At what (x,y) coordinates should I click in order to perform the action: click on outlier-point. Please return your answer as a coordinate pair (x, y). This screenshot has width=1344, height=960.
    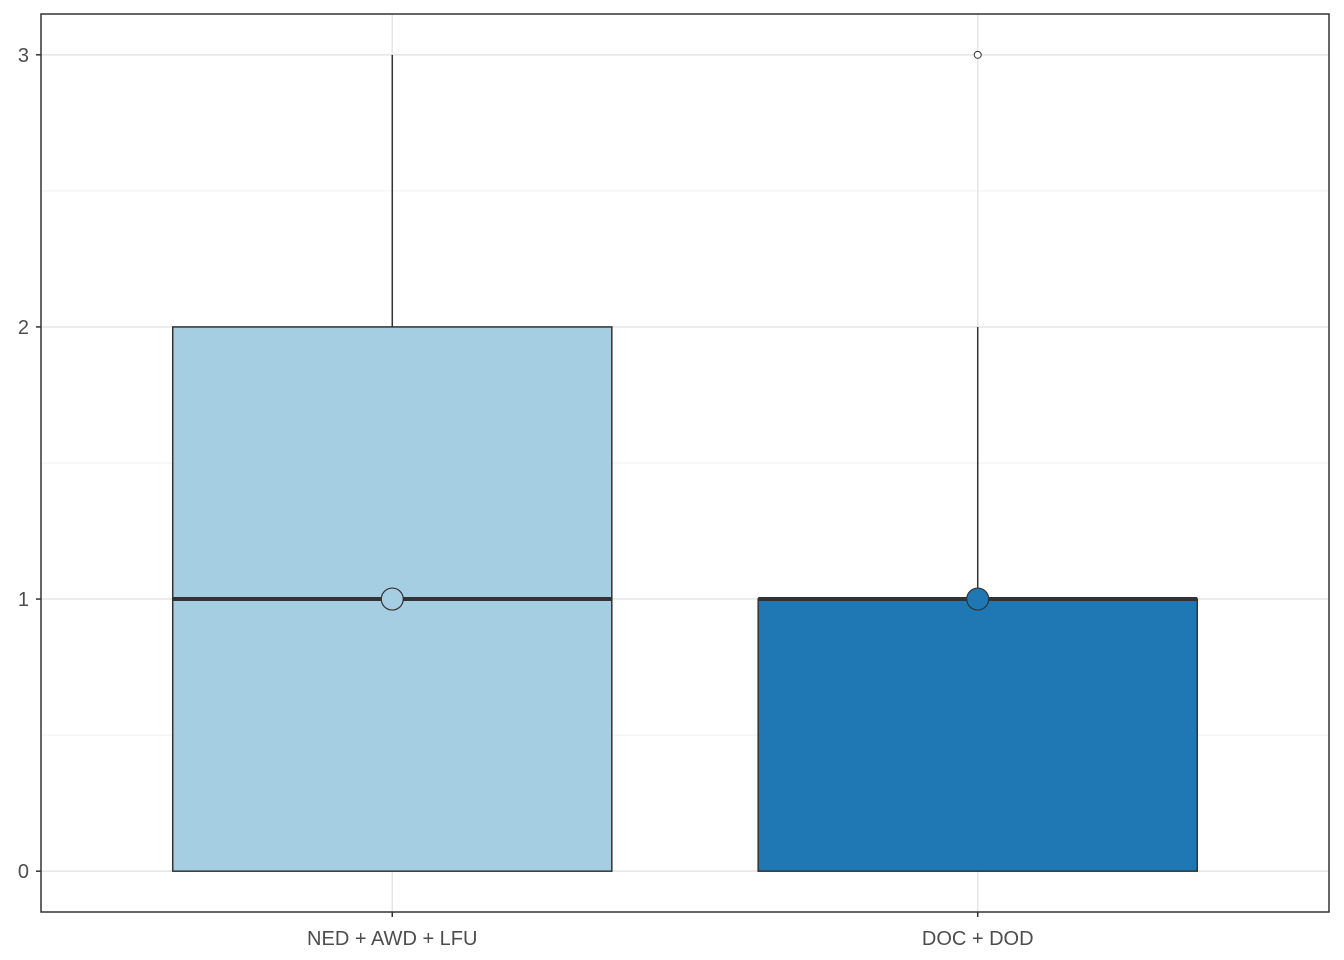
    Looking at the image, I should click on (977, 54).